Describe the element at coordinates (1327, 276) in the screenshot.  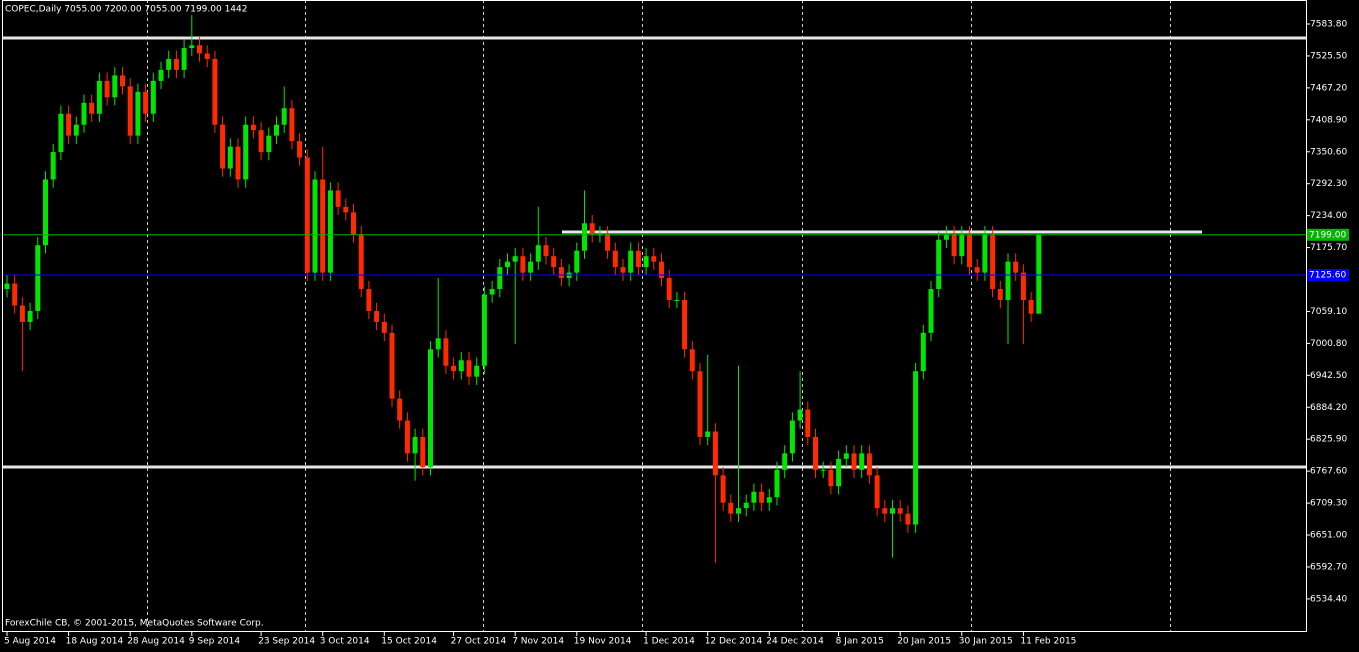
I see `price-label: 7125.60` at that location.